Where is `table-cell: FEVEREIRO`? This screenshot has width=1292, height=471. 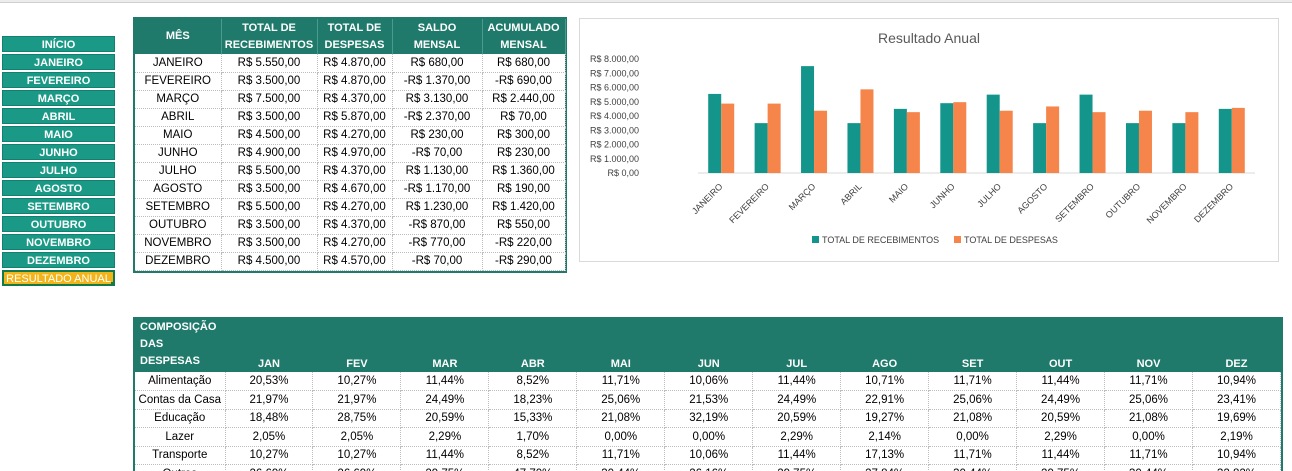
table-cell: FEVEREIRO is located at coordinates (178, 81).